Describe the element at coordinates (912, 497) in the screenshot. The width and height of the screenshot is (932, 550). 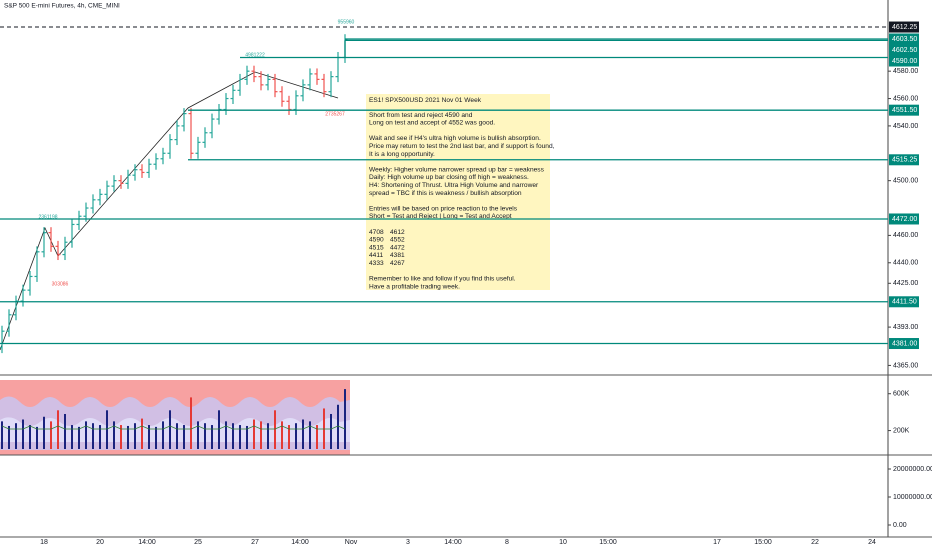
I see `y-tick-label: 10000000.00` at that location.